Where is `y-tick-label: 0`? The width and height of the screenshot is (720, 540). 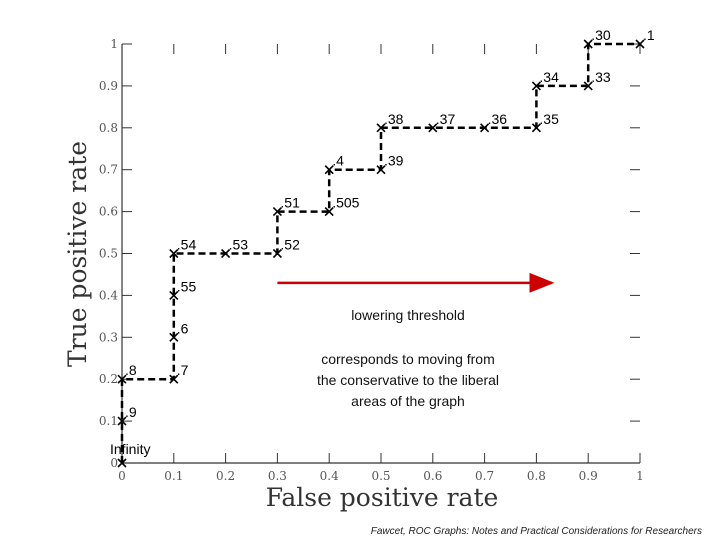 y-tick-label: 0 is located at coordinates (114, 463).